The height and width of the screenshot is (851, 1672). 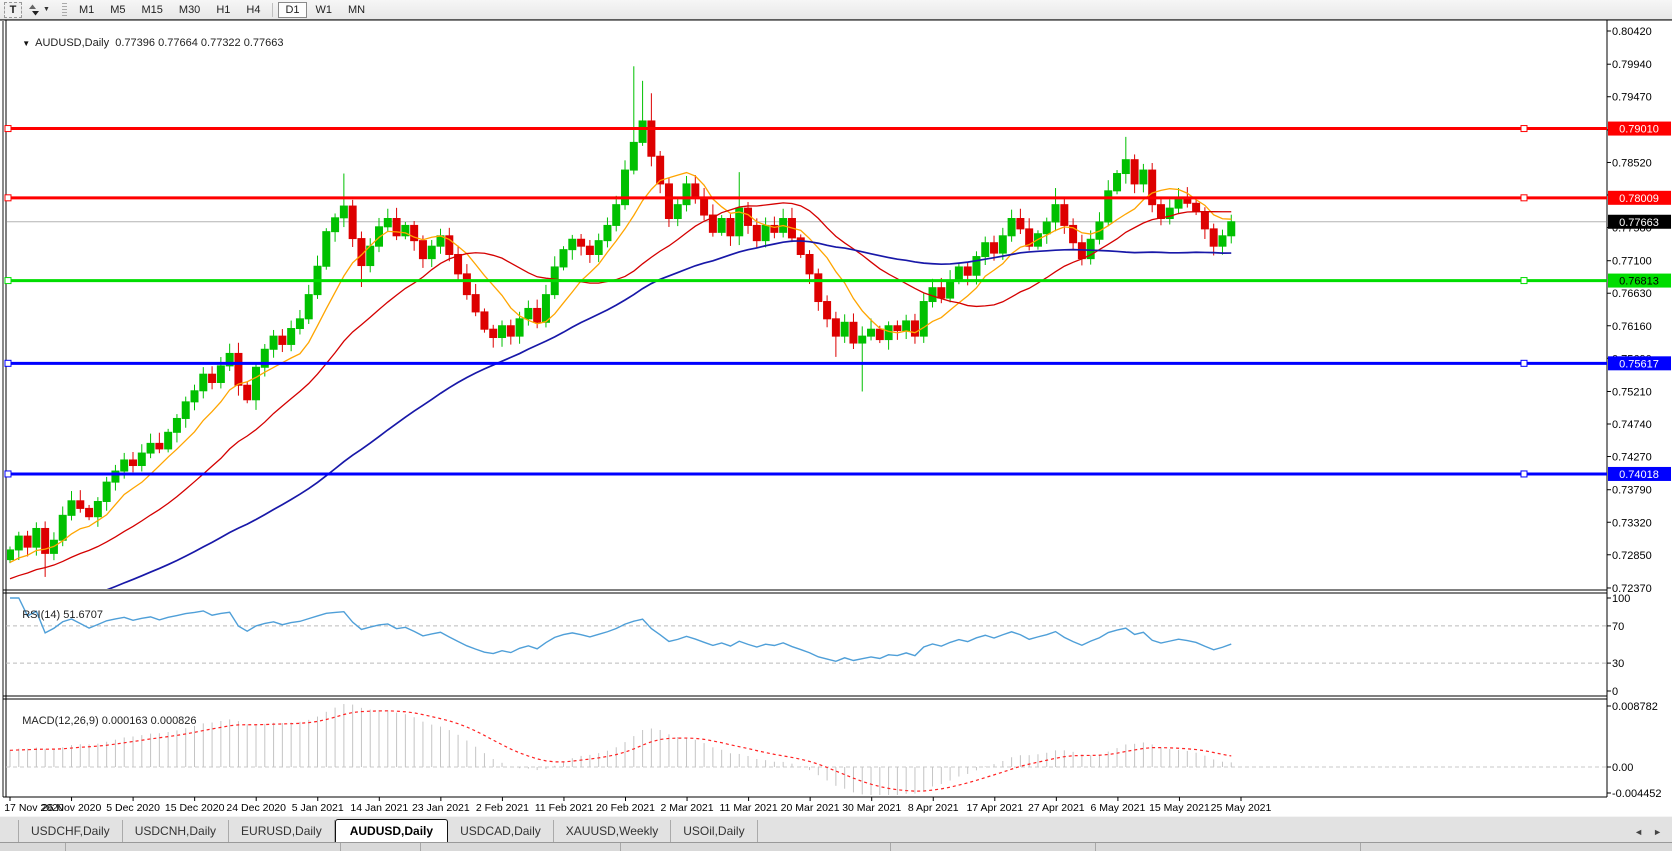 I want to click on svg-text: 0.74018, so click(x=1639, y=475).